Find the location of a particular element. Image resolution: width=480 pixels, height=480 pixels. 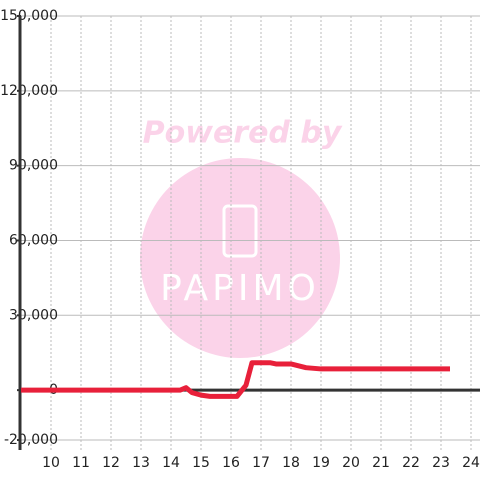

x-tick-label: 11 is located at coordinates (81, 463).